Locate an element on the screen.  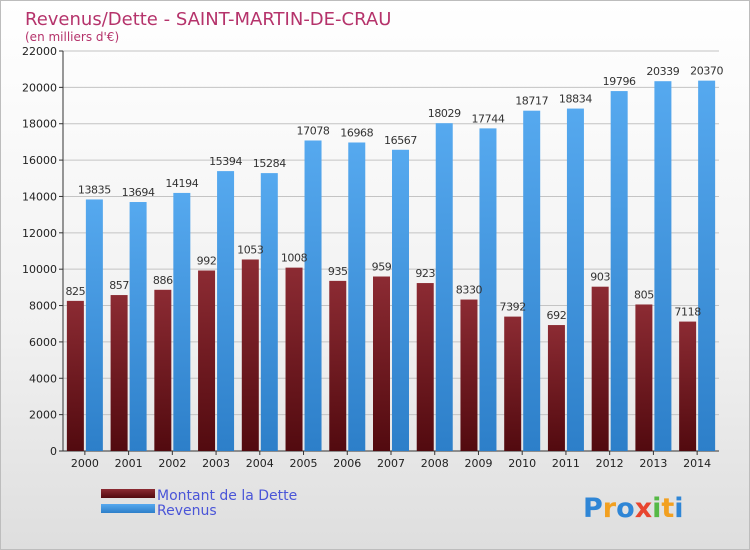
x-tick-label: 2003 is located at coordinates (216, 463).